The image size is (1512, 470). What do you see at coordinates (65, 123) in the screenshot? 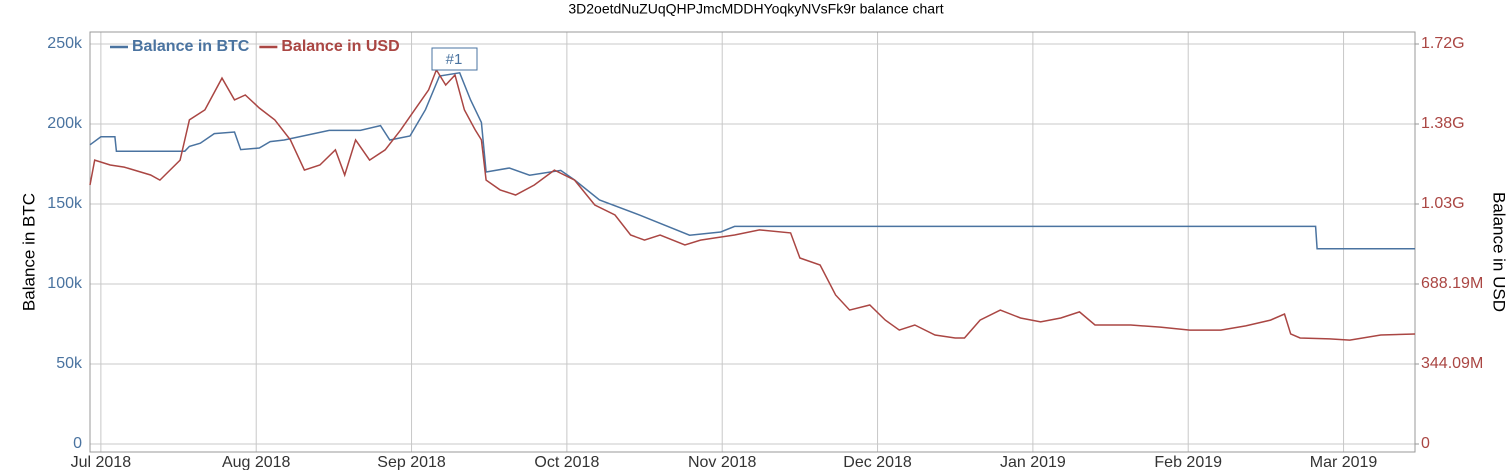
I see `y-tick-label: 200k` at bounding box center [65, 123].